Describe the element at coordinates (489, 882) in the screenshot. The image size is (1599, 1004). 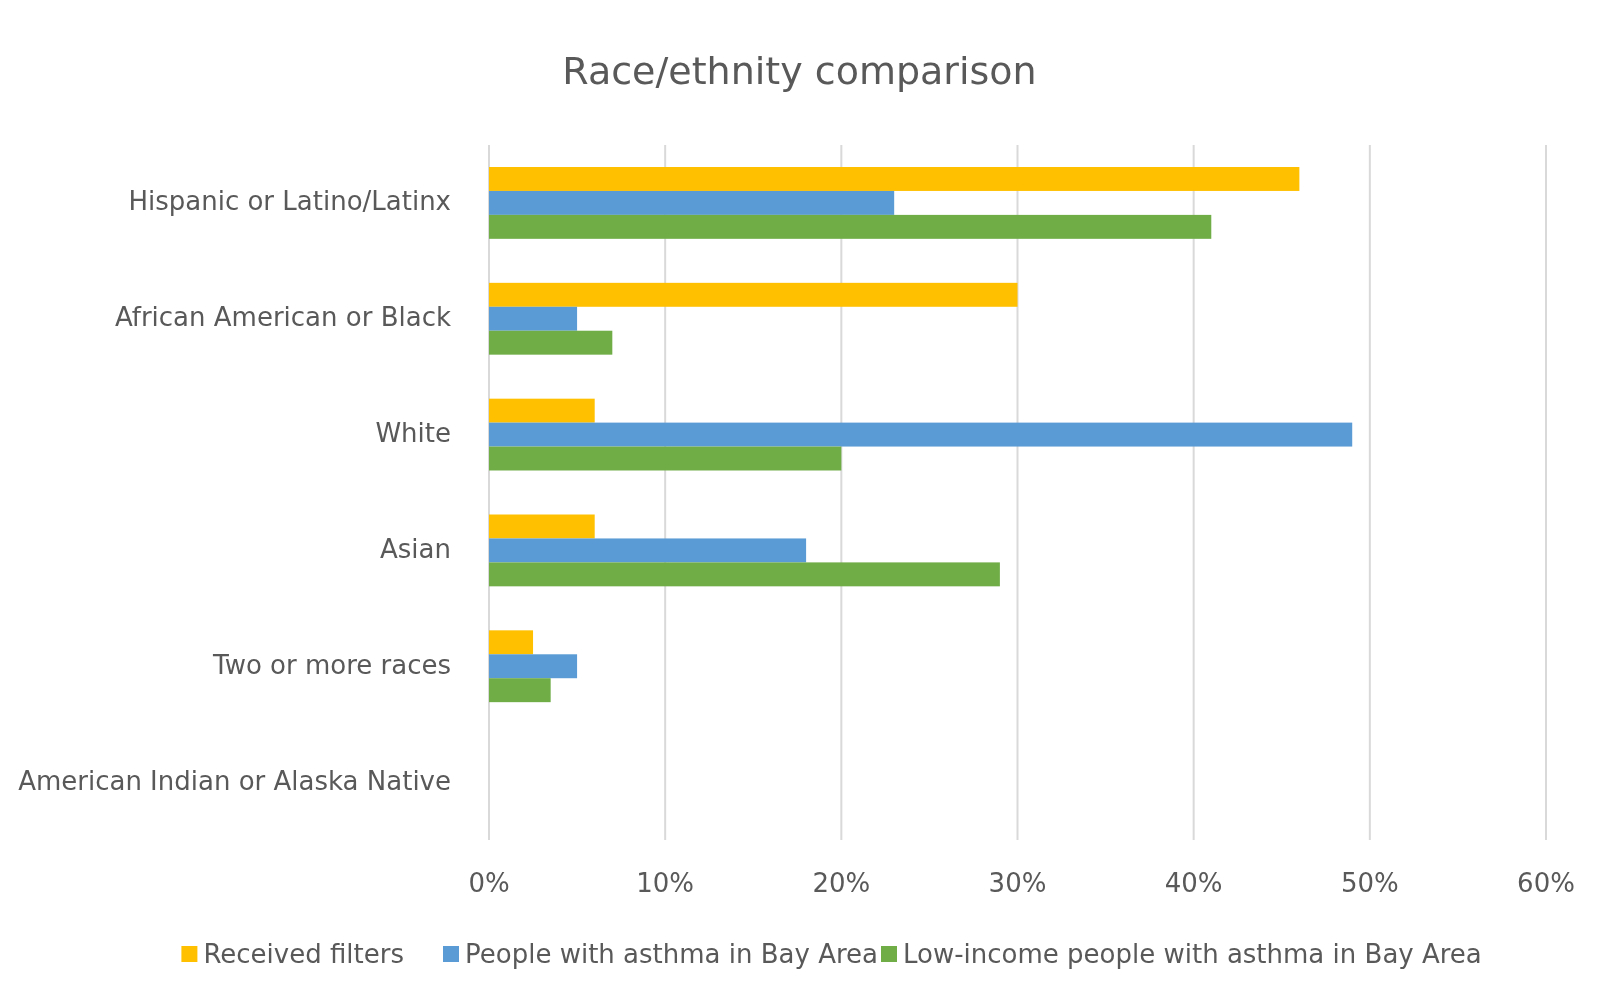
I see `x-tick-label: 0%` at that location.